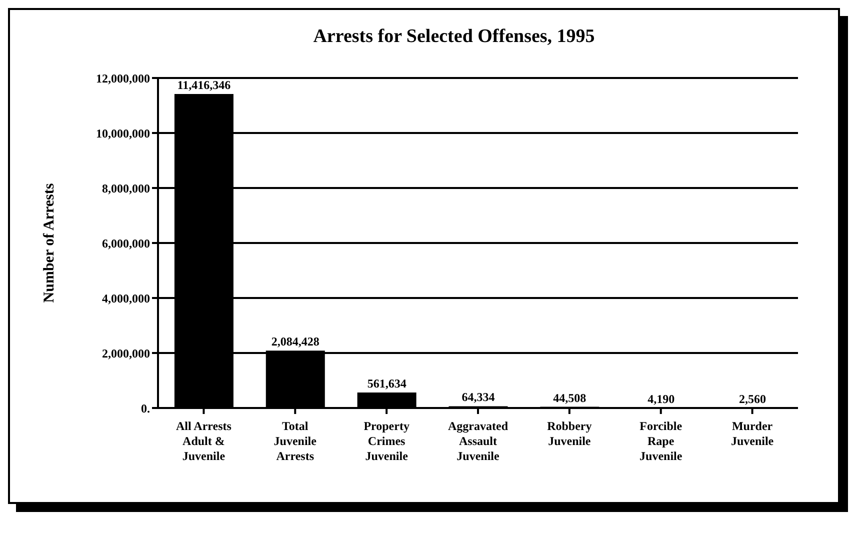  Describe the element at coordinates (387, 441) in the screenshot. I see `x-tick-label: Property Crimes Juvenile` at that location.